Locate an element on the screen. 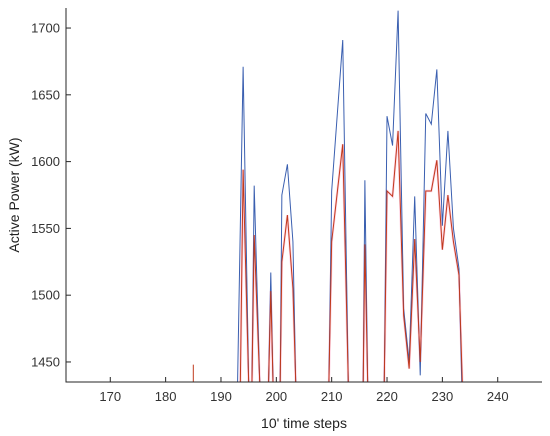  x-tick-label-170: 170 is located at coordinates (110, 396).